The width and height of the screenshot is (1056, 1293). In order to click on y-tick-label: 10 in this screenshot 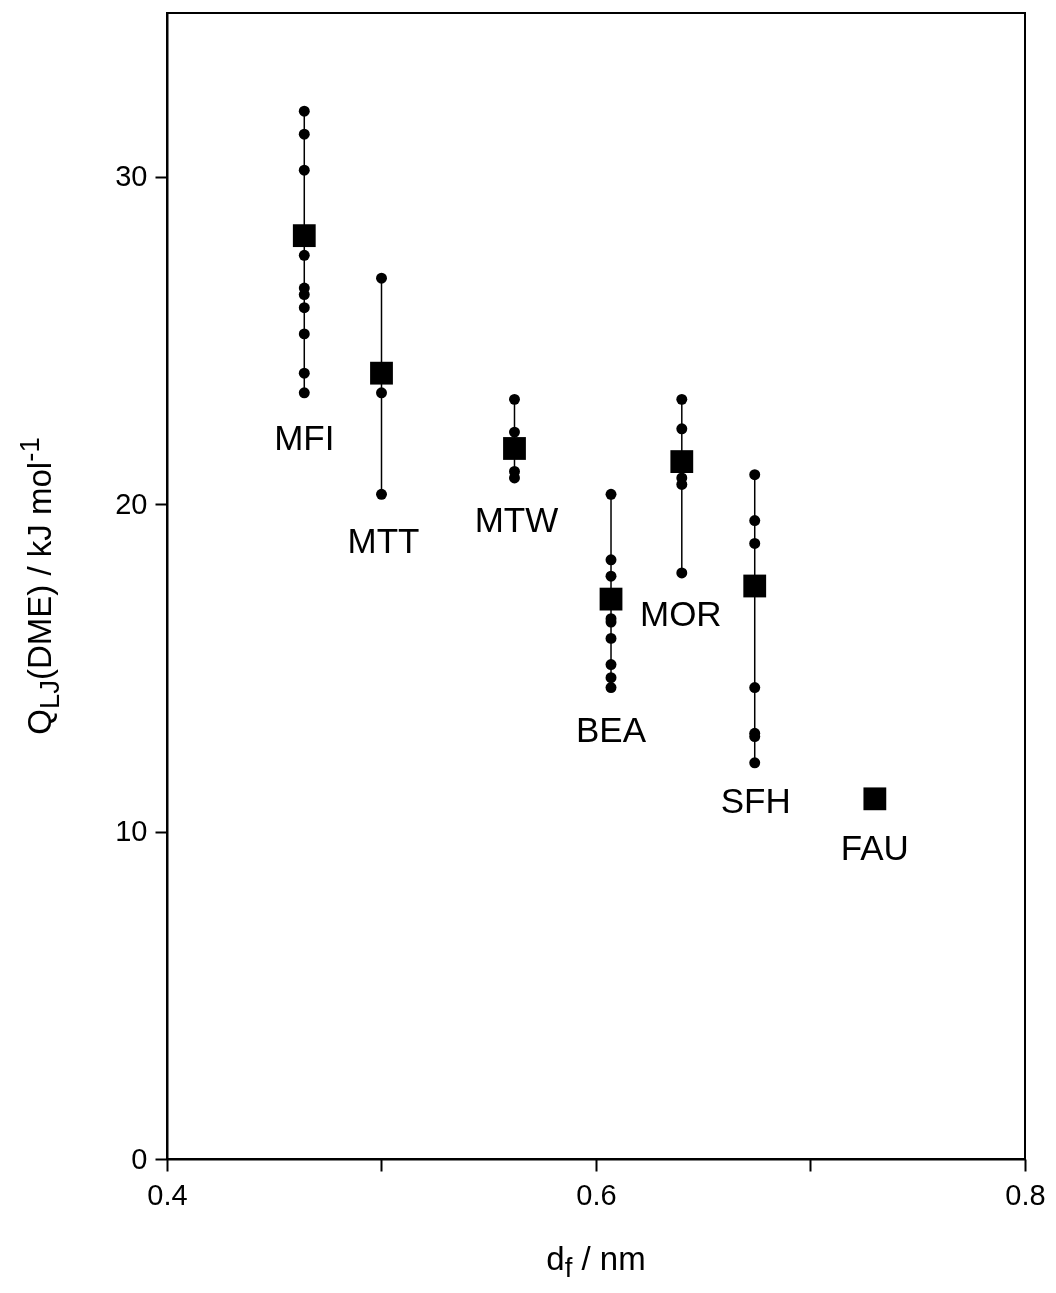, I will do `click(131, 831)`.